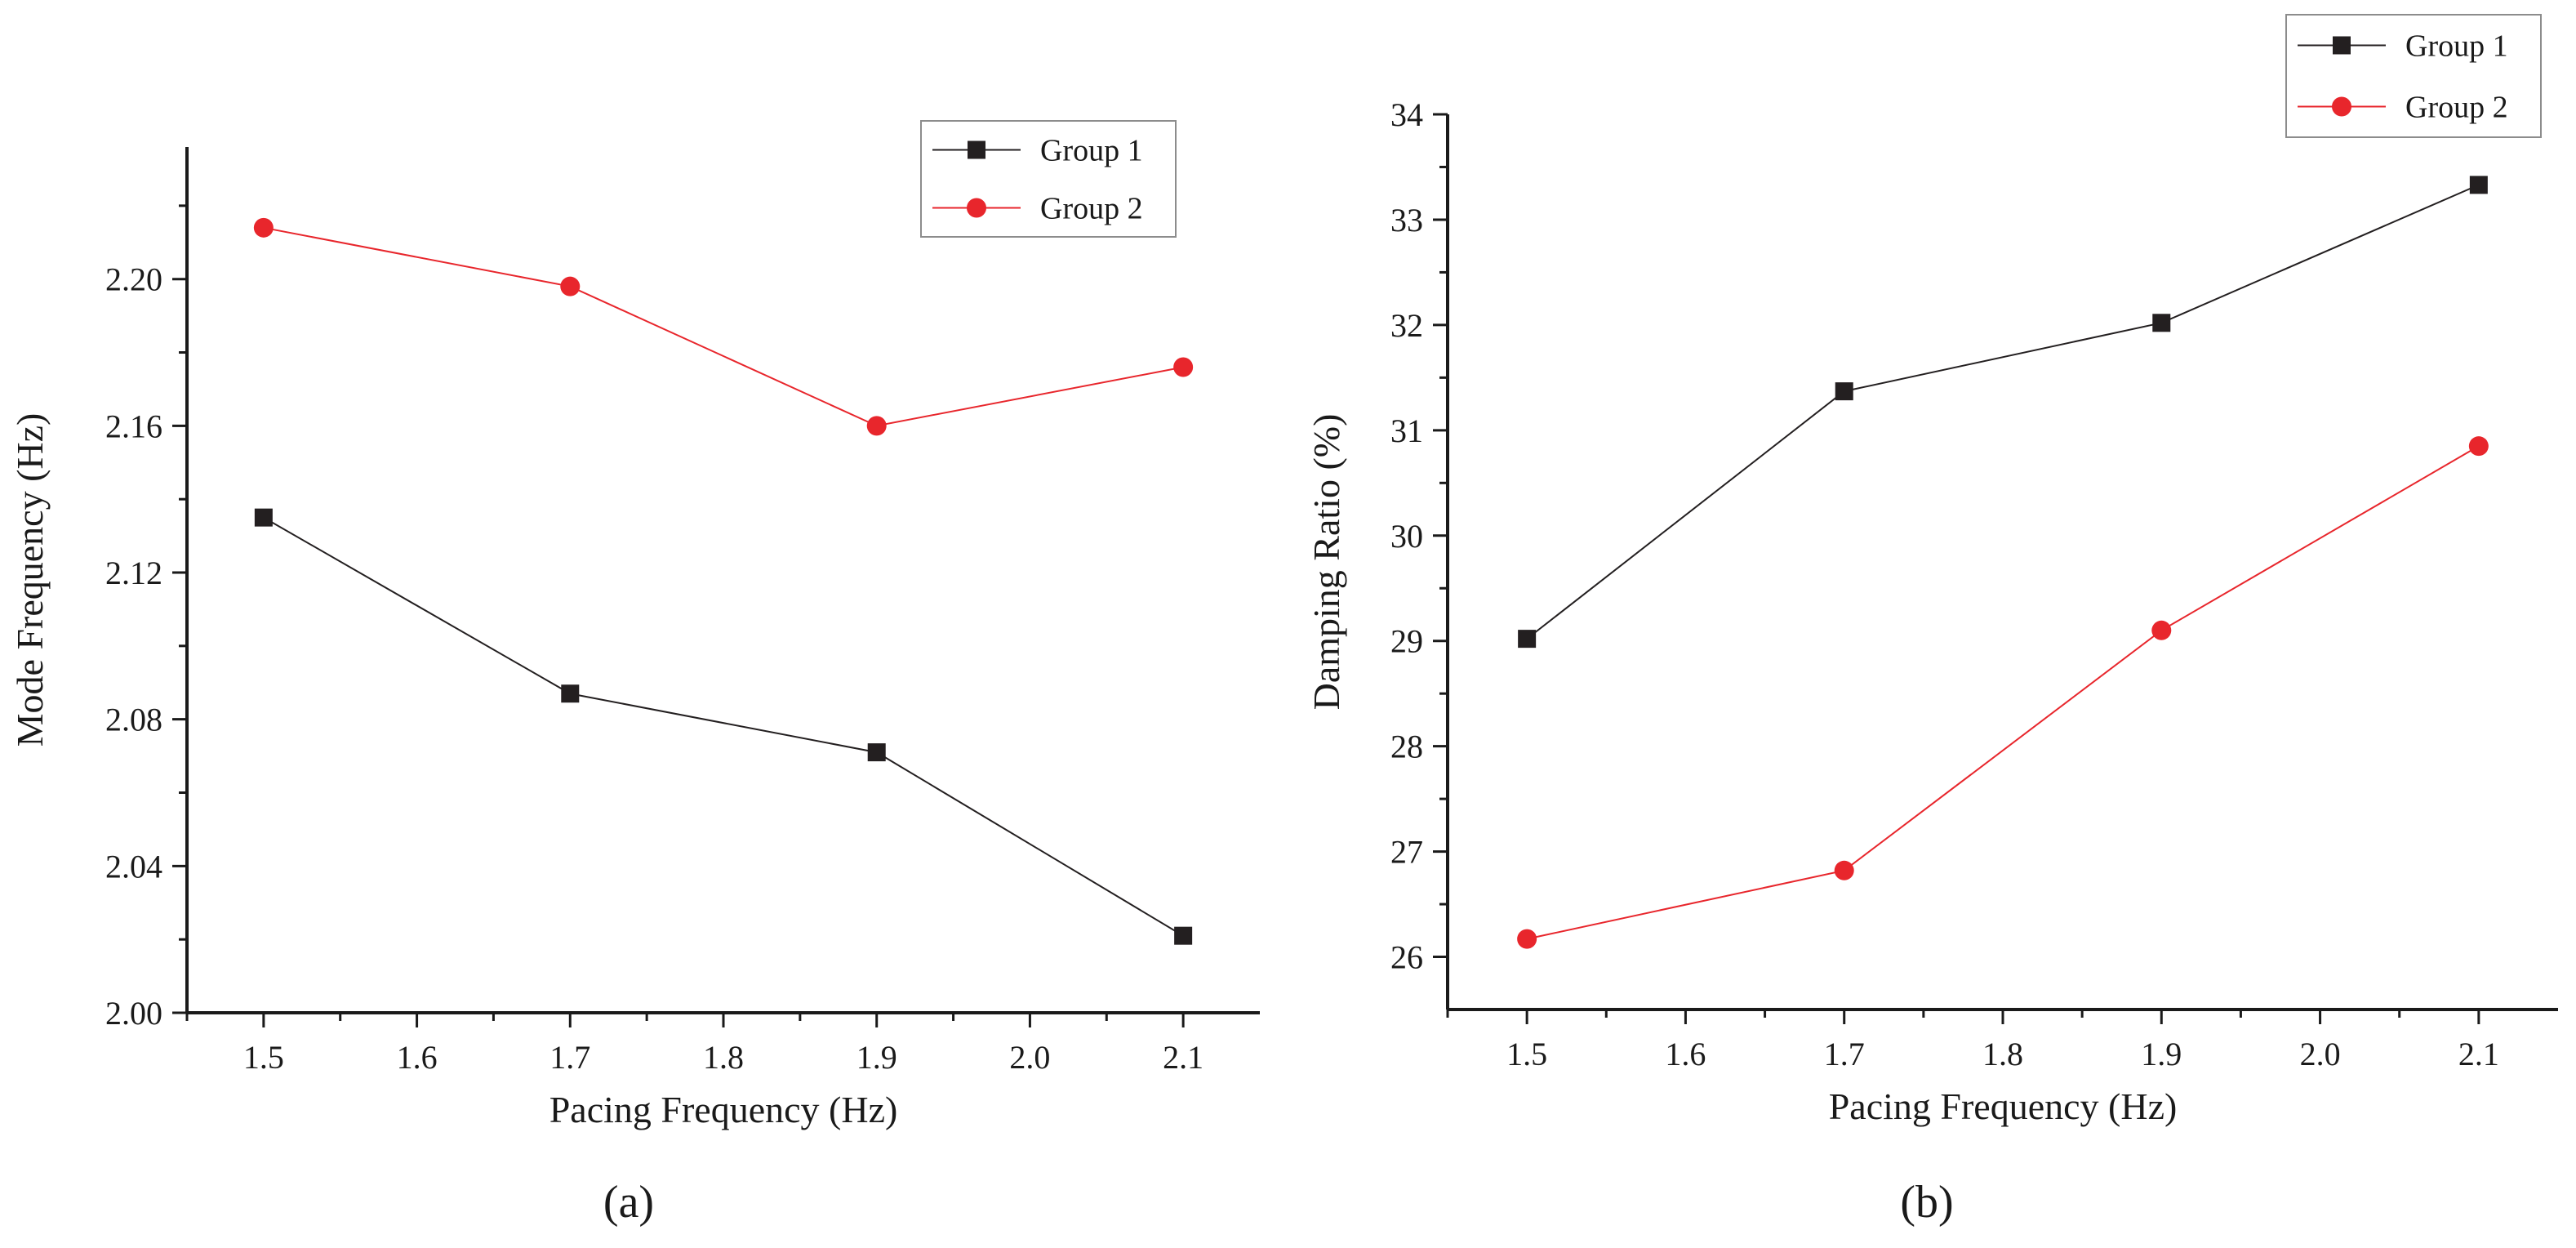 This screenshot has height=1248, width=2576. Describe the element at coordinates (1407, 957) in the screenshot. I see `y-tick-label: 26` at that location.